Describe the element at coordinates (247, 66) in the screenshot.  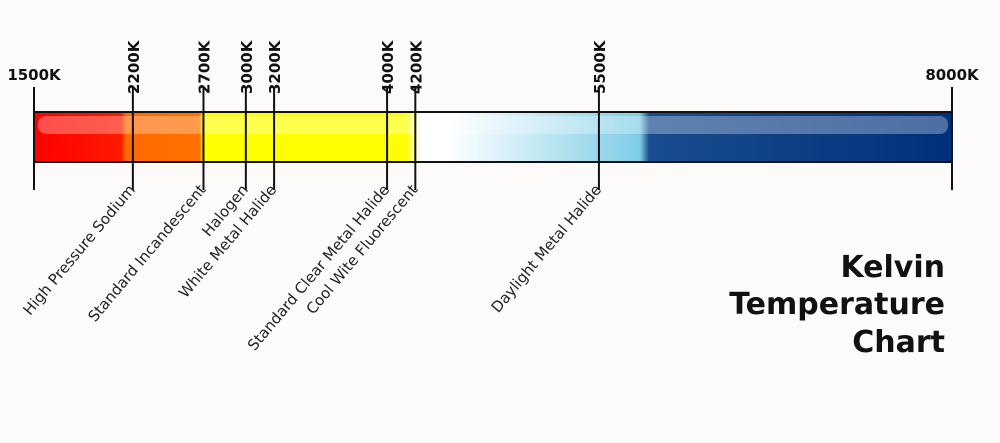
I see `tick-label: 3000K` at that location.